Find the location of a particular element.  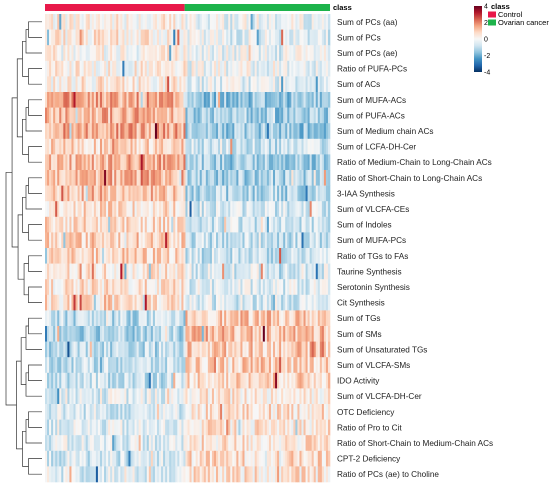

heatmap-row is located at coordinates (188, 443).